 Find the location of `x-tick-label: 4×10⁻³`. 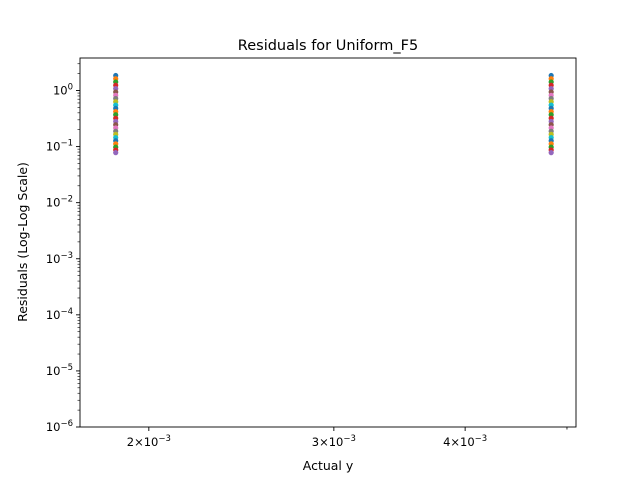

x-tick-label: 4×10⁻³ is located at coordinates (465, 441).